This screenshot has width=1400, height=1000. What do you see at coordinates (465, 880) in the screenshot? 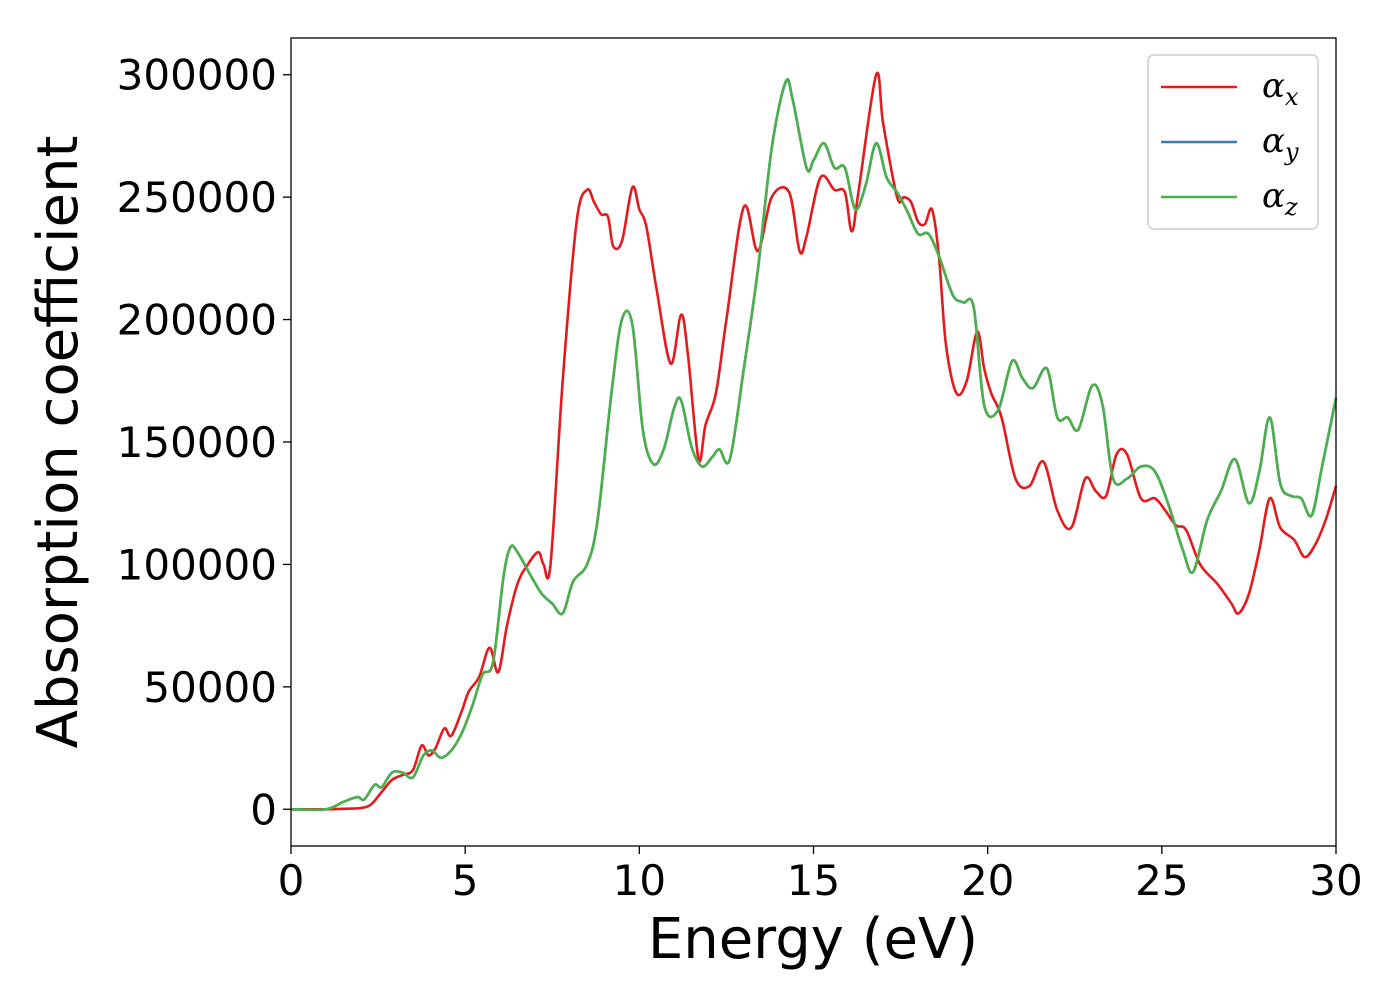
I see `x-tick-label: 5` at bounding box center [465, 880].